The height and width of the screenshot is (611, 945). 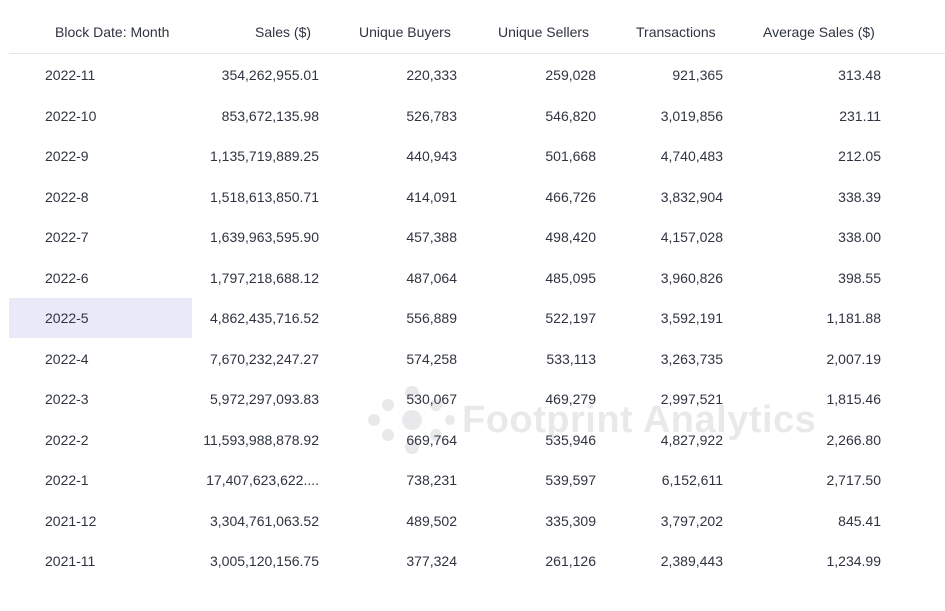 I want to click on cell-sales: 7,670,232,247.27, so click(x=264, y=358).